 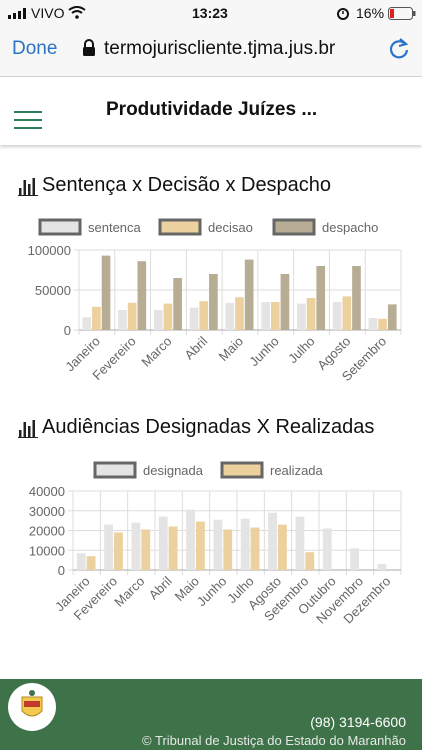 I want to click on chart1-title-text: Sentença x Decisão x Despacho, so click(x=187, y=185).